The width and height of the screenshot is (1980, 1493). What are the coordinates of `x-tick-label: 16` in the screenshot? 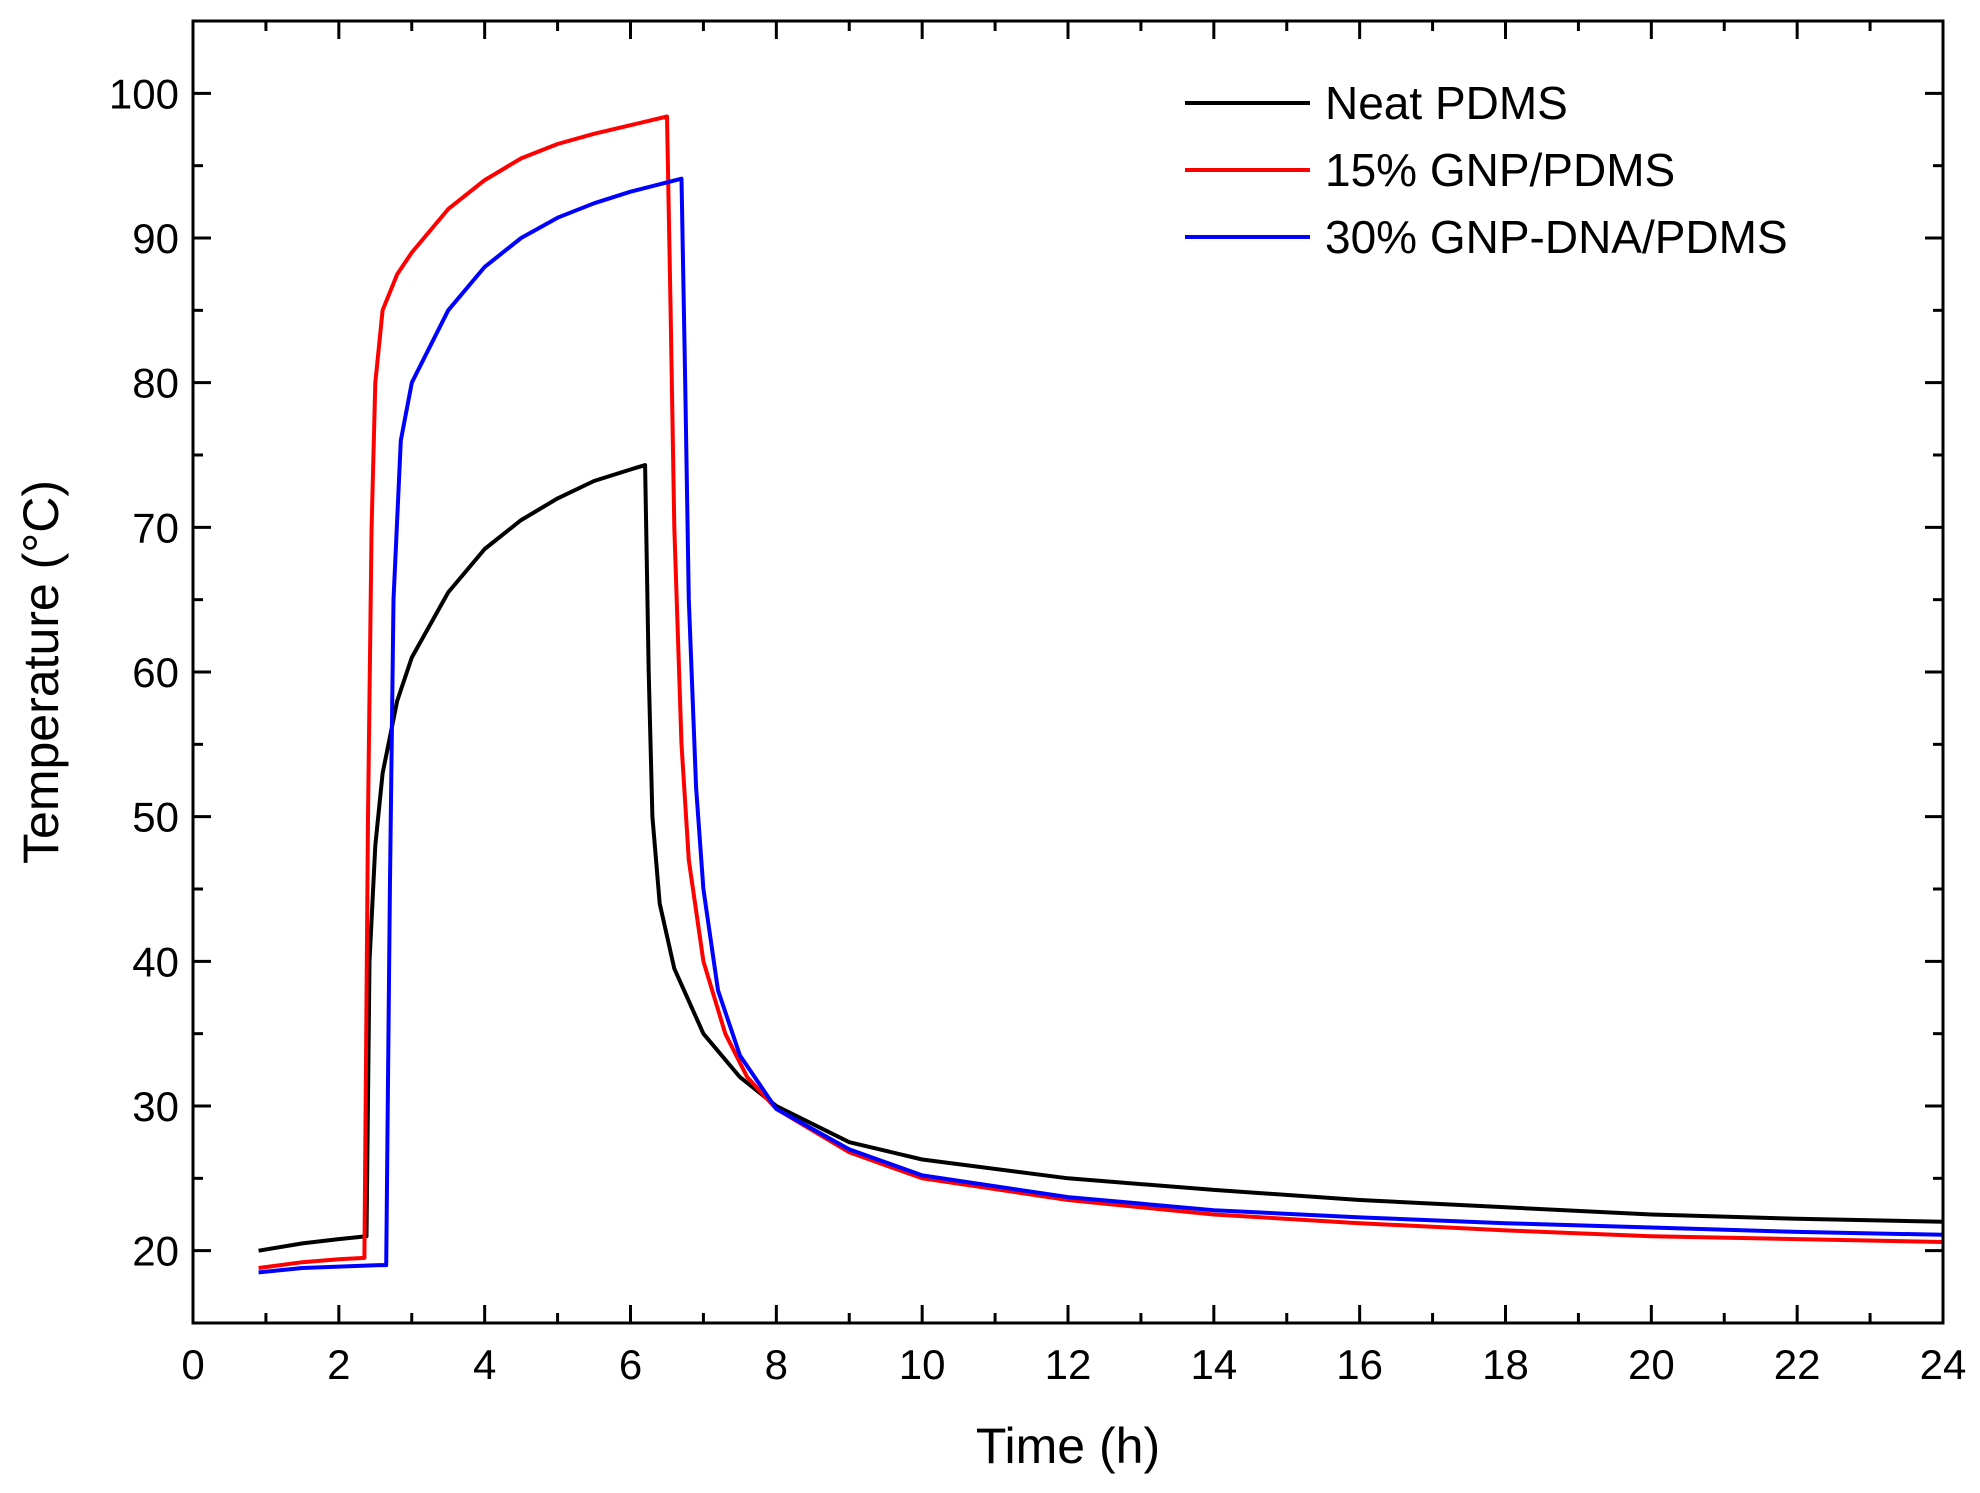 It's located at (1359, 1364).